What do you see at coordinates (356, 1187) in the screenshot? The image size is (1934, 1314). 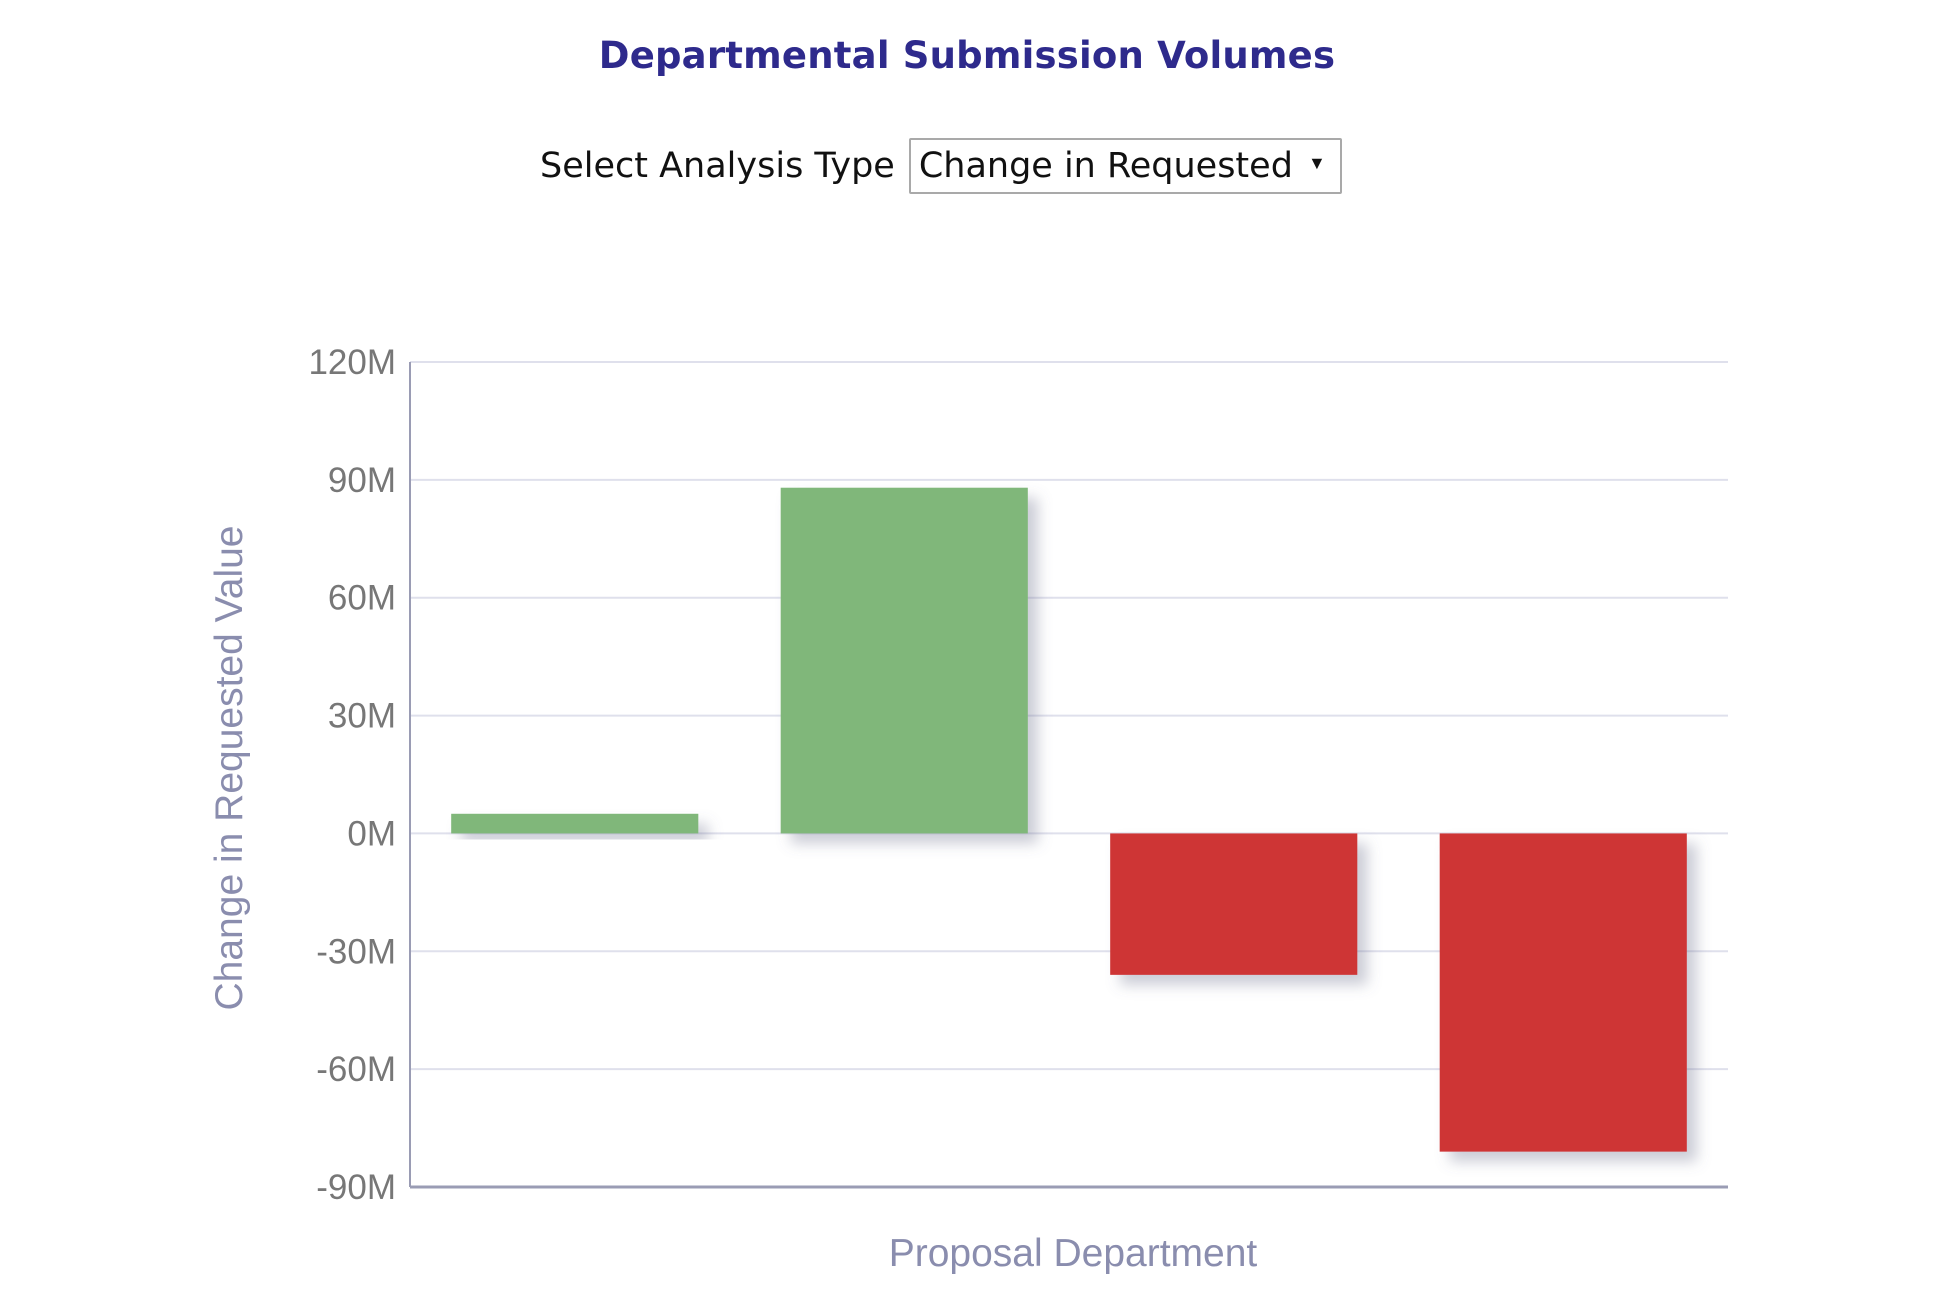 I see `y-tick-label: -90M` at bounding box center [356, 1187].